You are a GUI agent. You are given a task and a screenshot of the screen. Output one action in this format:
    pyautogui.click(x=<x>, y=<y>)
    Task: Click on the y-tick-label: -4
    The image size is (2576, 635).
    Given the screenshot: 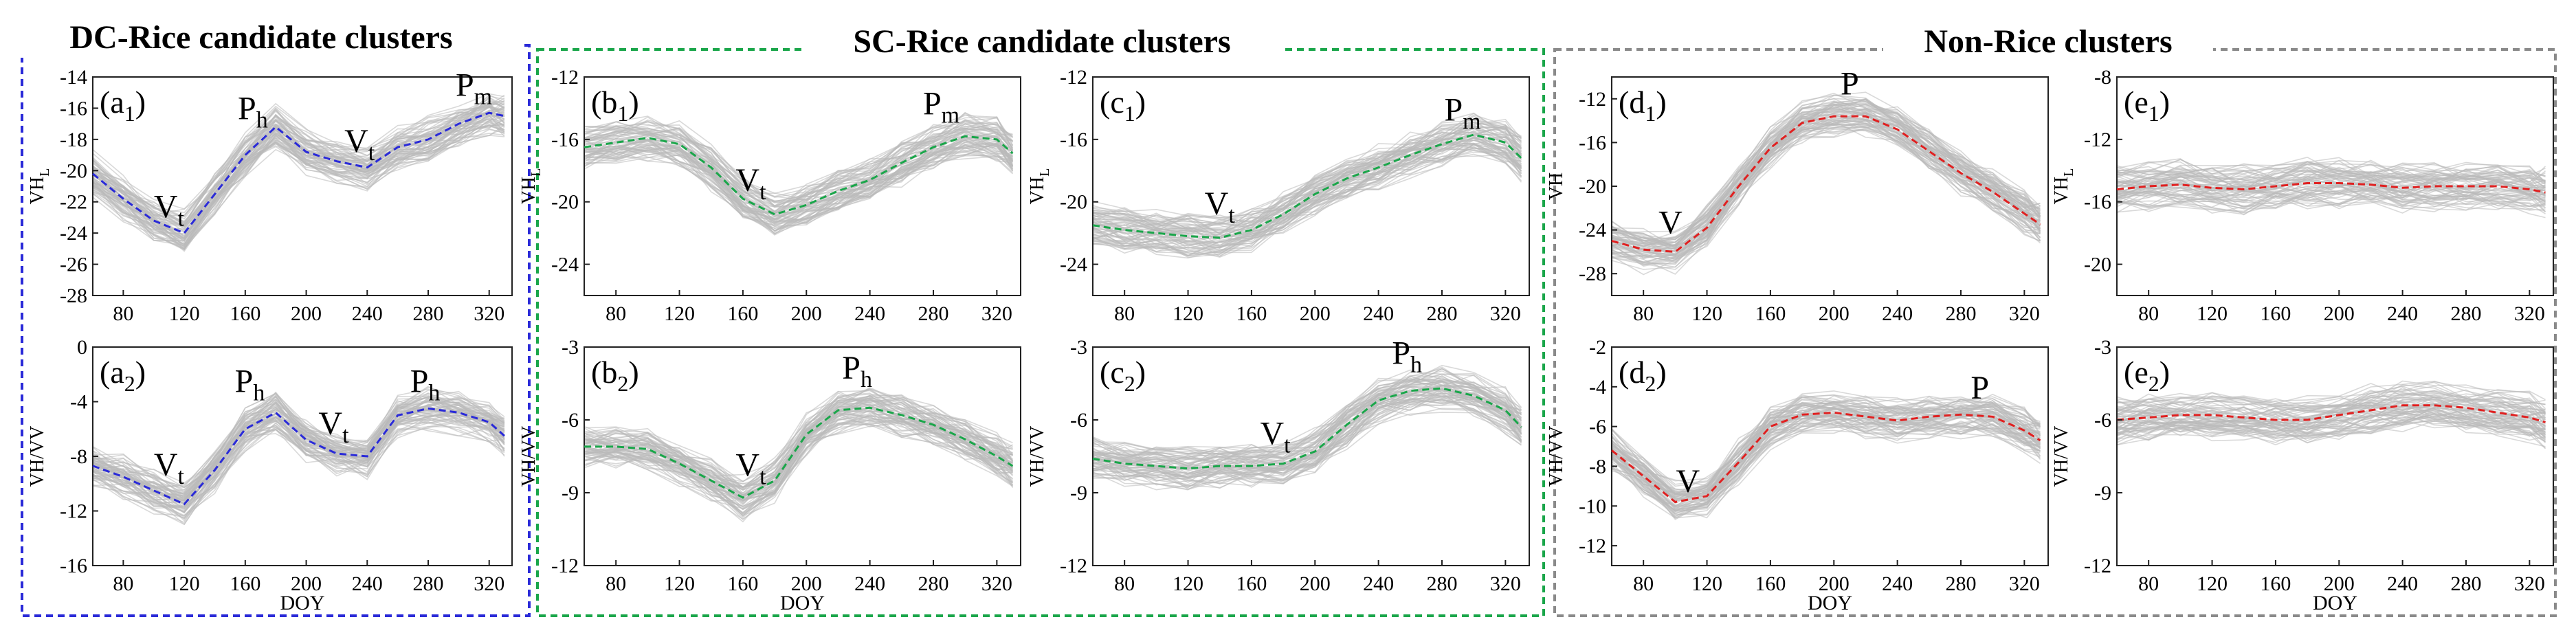 What is the action you would take?
    pyautogui.click(x=78, y=402)
    